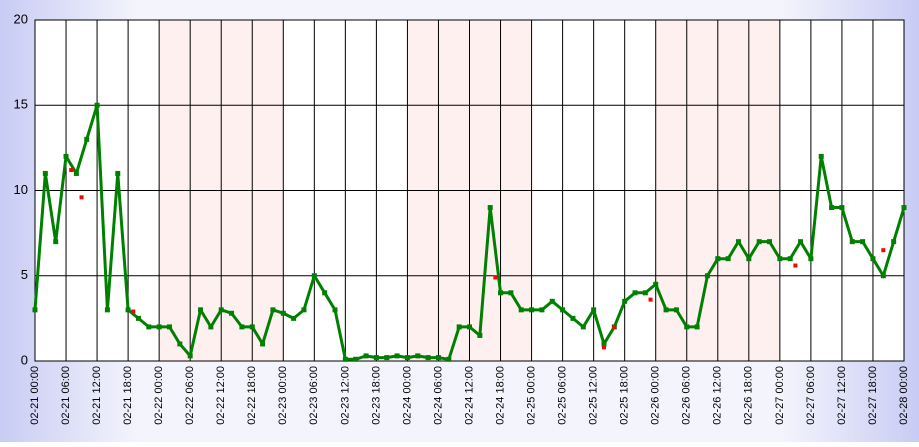 The image size is (919, 447). Describe the element at coordinates (625, 395) in the screenshot. I see `x-tick-label: 02-25 18:00` at that location.